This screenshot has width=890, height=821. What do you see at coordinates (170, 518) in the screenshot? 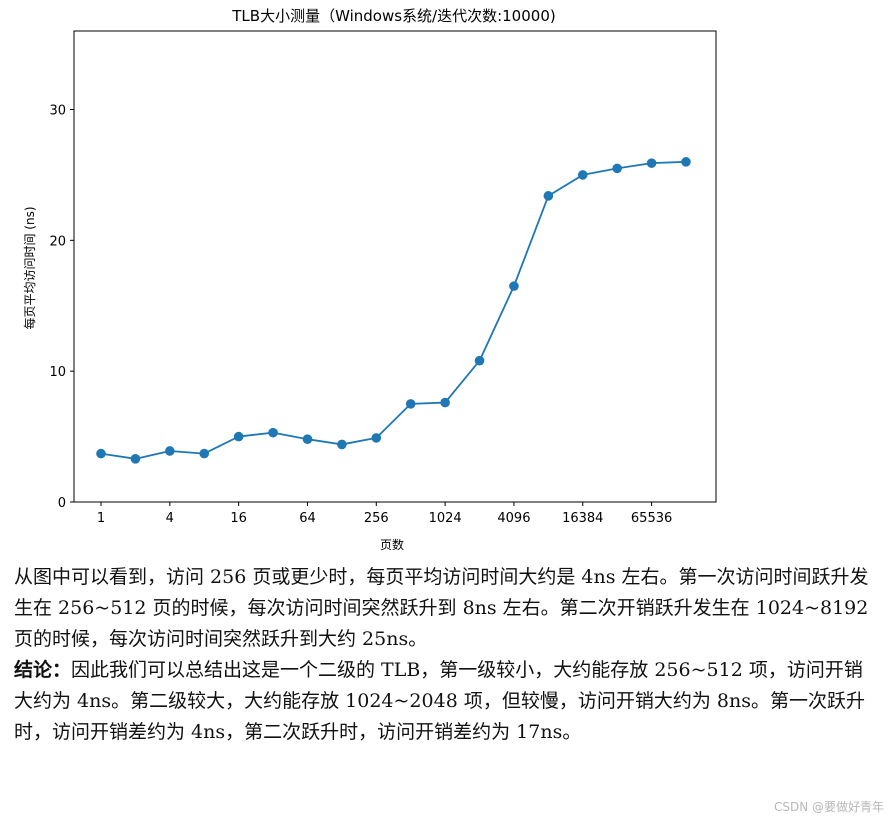
I see `x-tick-label: 4` at bounding box center [170, 518].